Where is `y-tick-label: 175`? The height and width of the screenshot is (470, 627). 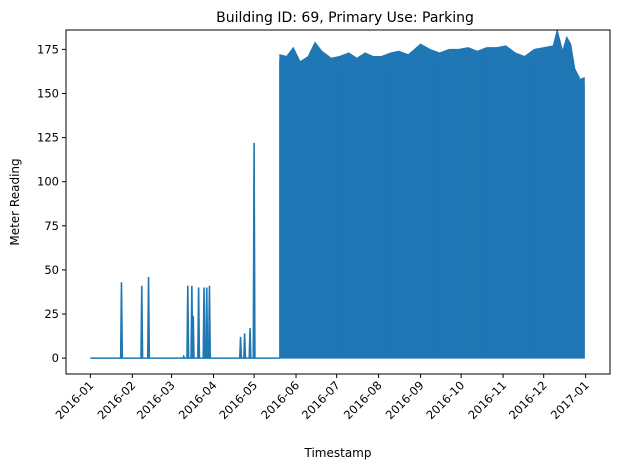
y-tick-label: 175 is located at coordinates (48, 49).